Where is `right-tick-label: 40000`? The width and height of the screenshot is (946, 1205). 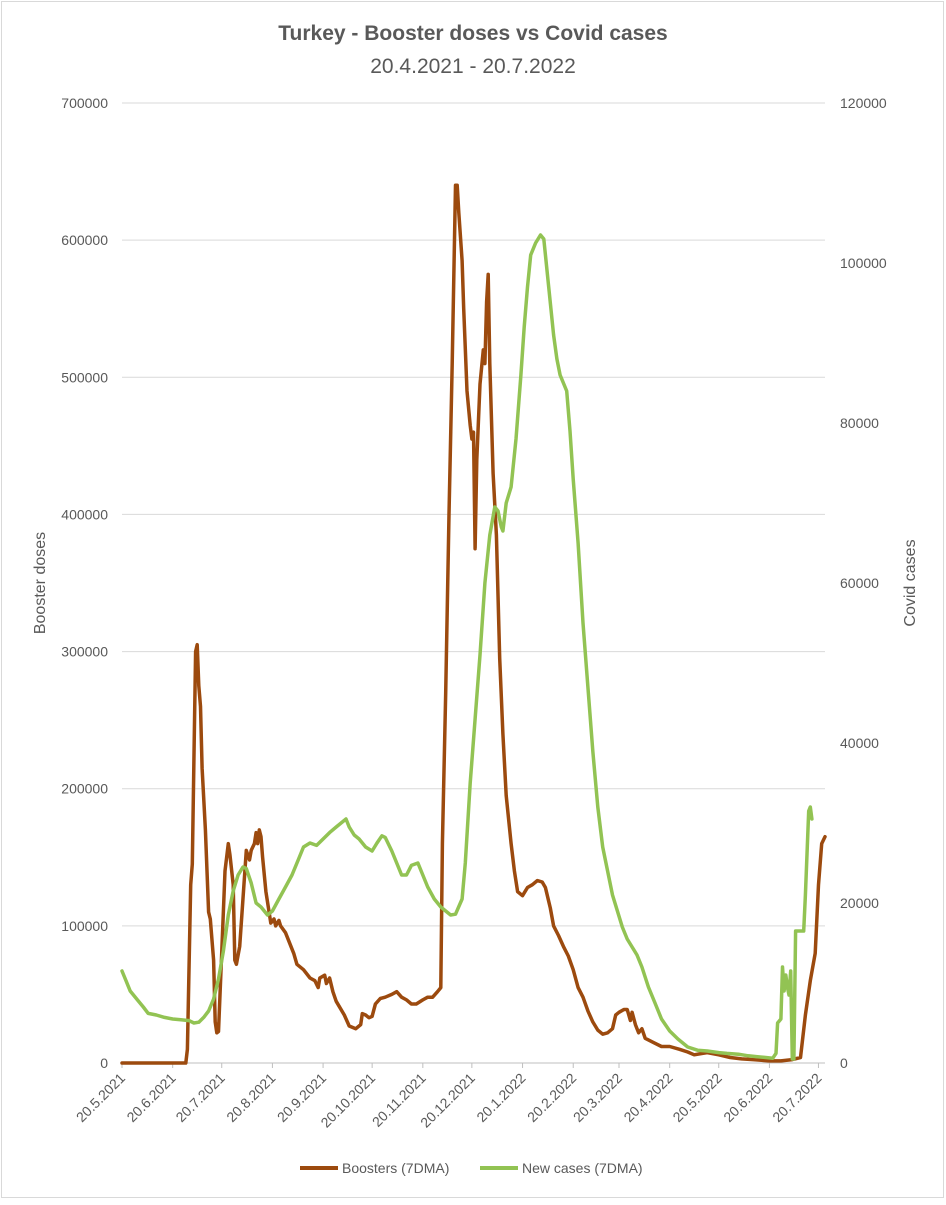
right-tick-label: 40000 is located at coordinates (859, 743).